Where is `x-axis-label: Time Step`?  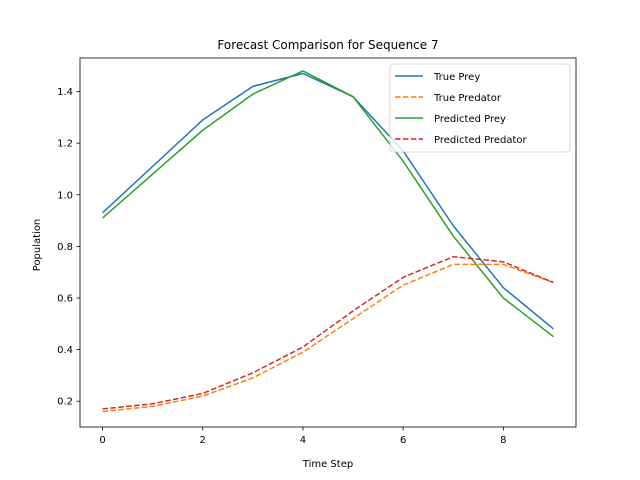
x-axis-label: Time Step is located at coordinates (327, 464).